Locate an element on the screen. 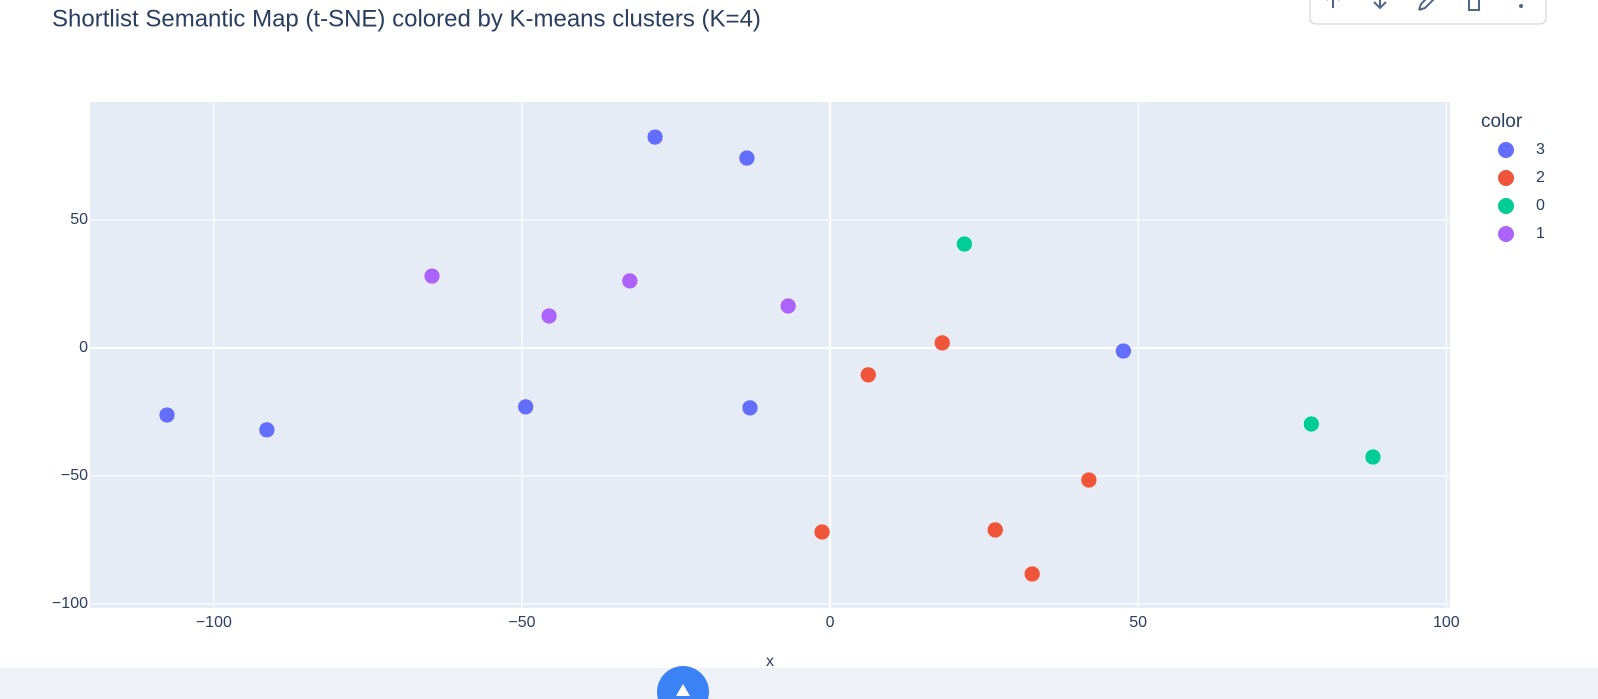  x-tick-label: 100 is located at coordinates (1446, 622).